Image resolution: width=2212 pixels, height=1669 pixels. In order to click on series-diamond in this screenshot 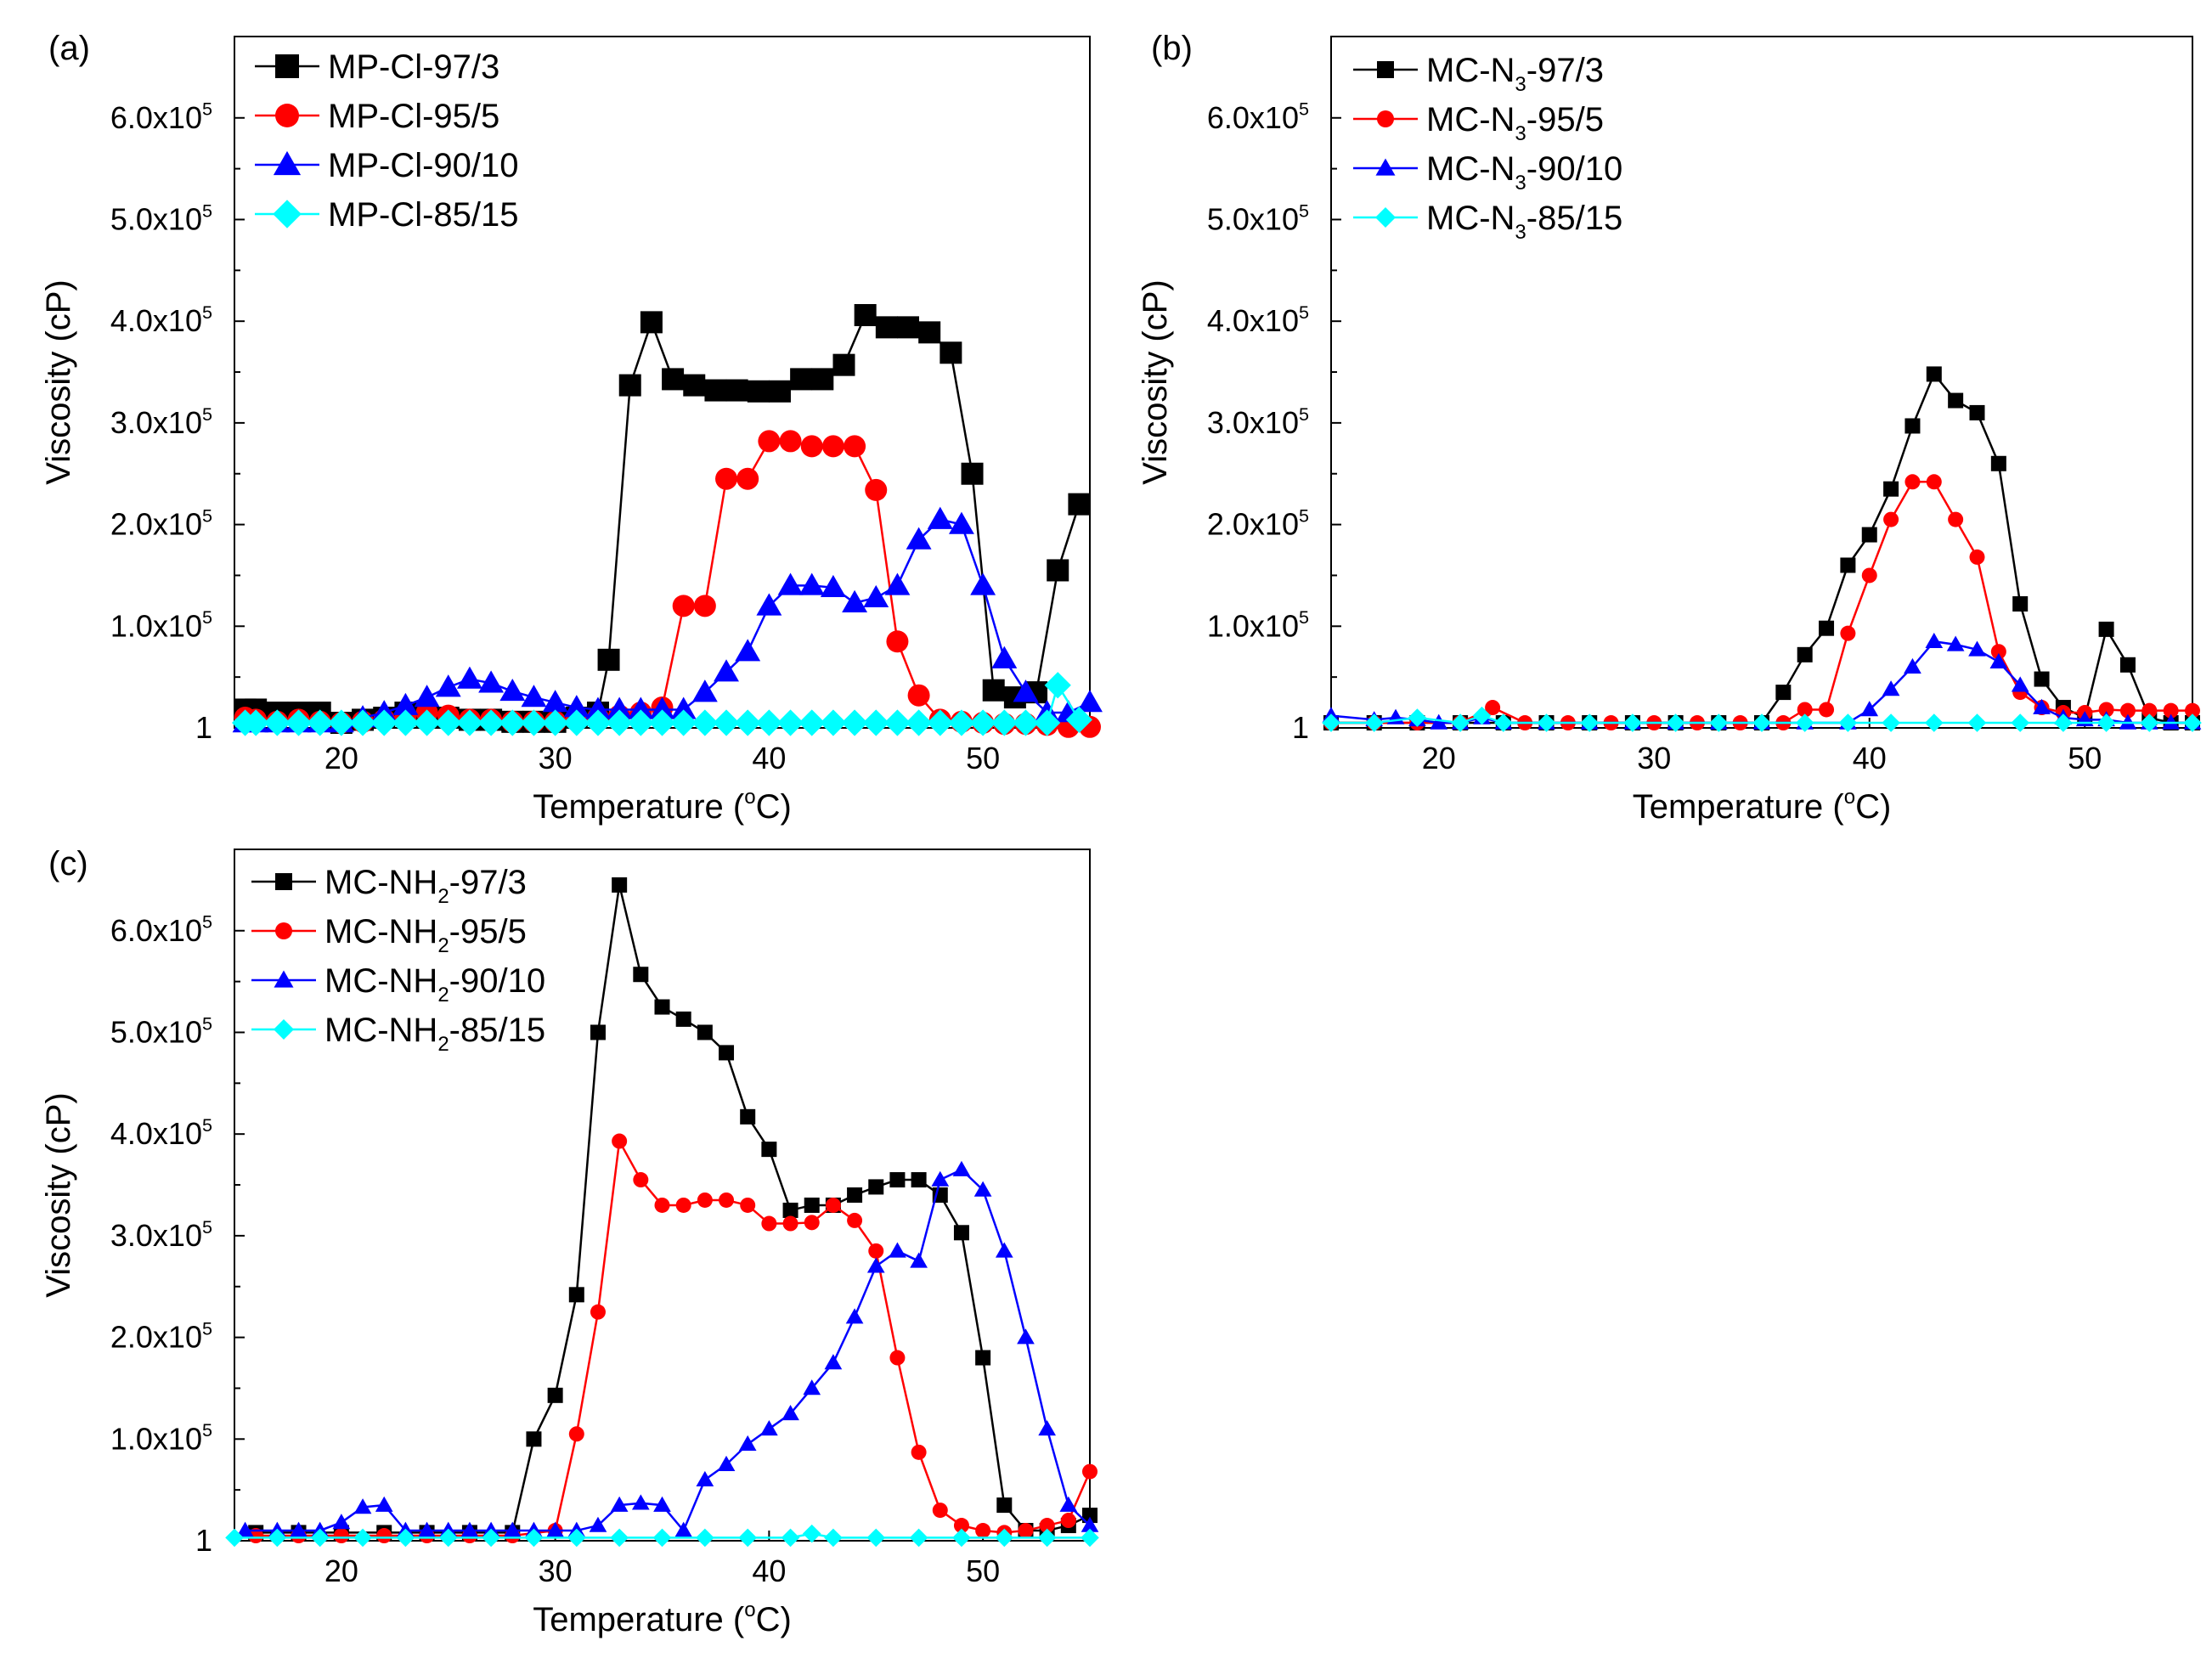, I will do `click(662, 704)`.